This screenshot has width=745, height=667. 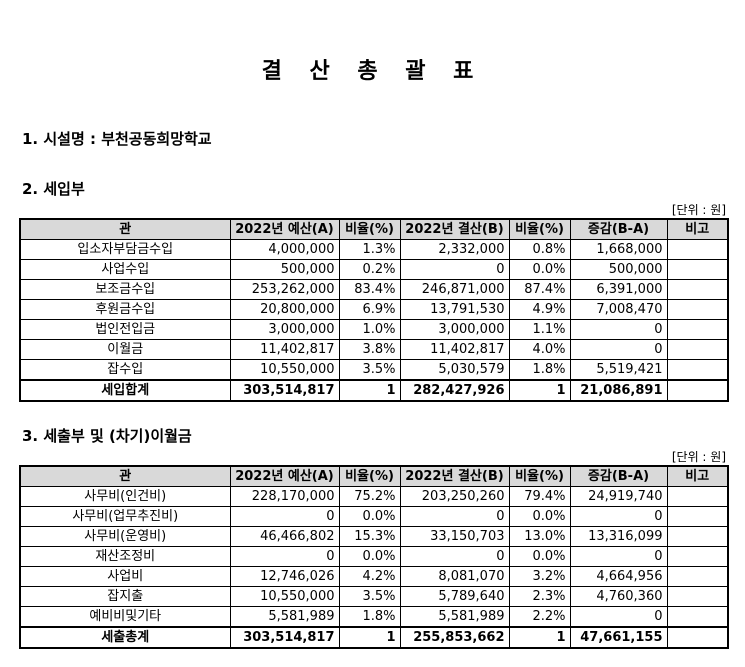 I want to click on table-row: 재산조정비 0 0.0% 0 0.0% 0, so click(x=374, y=556).